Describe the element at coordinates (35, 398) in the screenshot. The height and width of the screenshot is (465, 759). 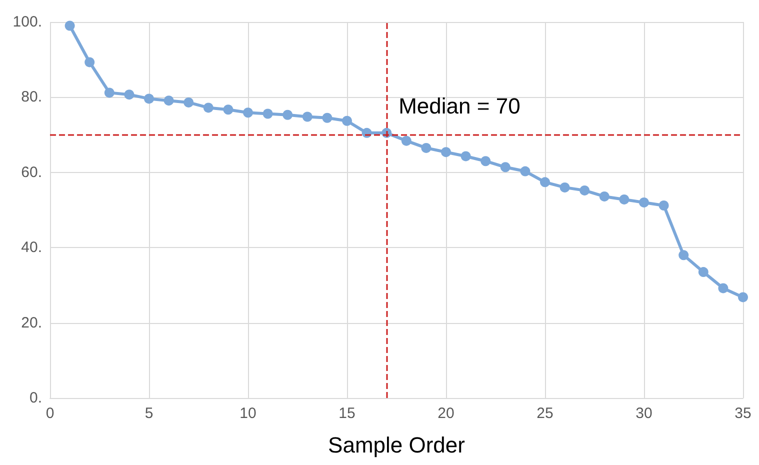
I see `y-tick-label: 0.` at that location.